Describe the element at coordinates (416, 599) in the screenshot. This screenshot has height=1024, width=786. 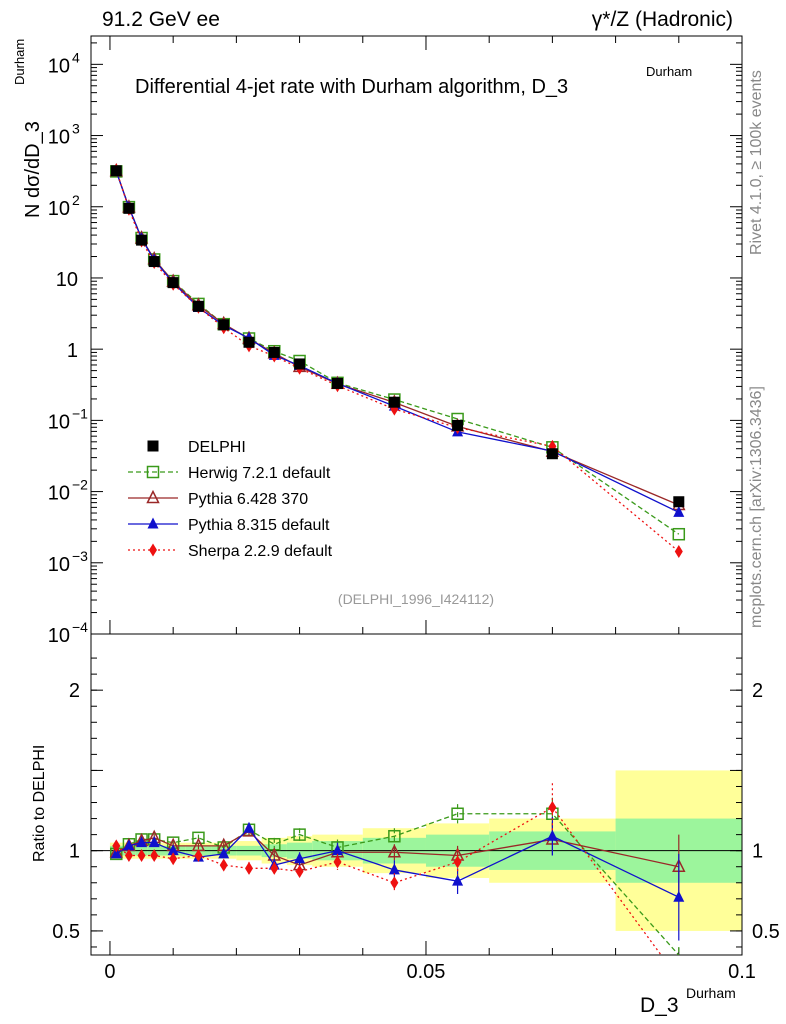
I see `reference-label: (DELPHI_1996_I424112)` at that location.